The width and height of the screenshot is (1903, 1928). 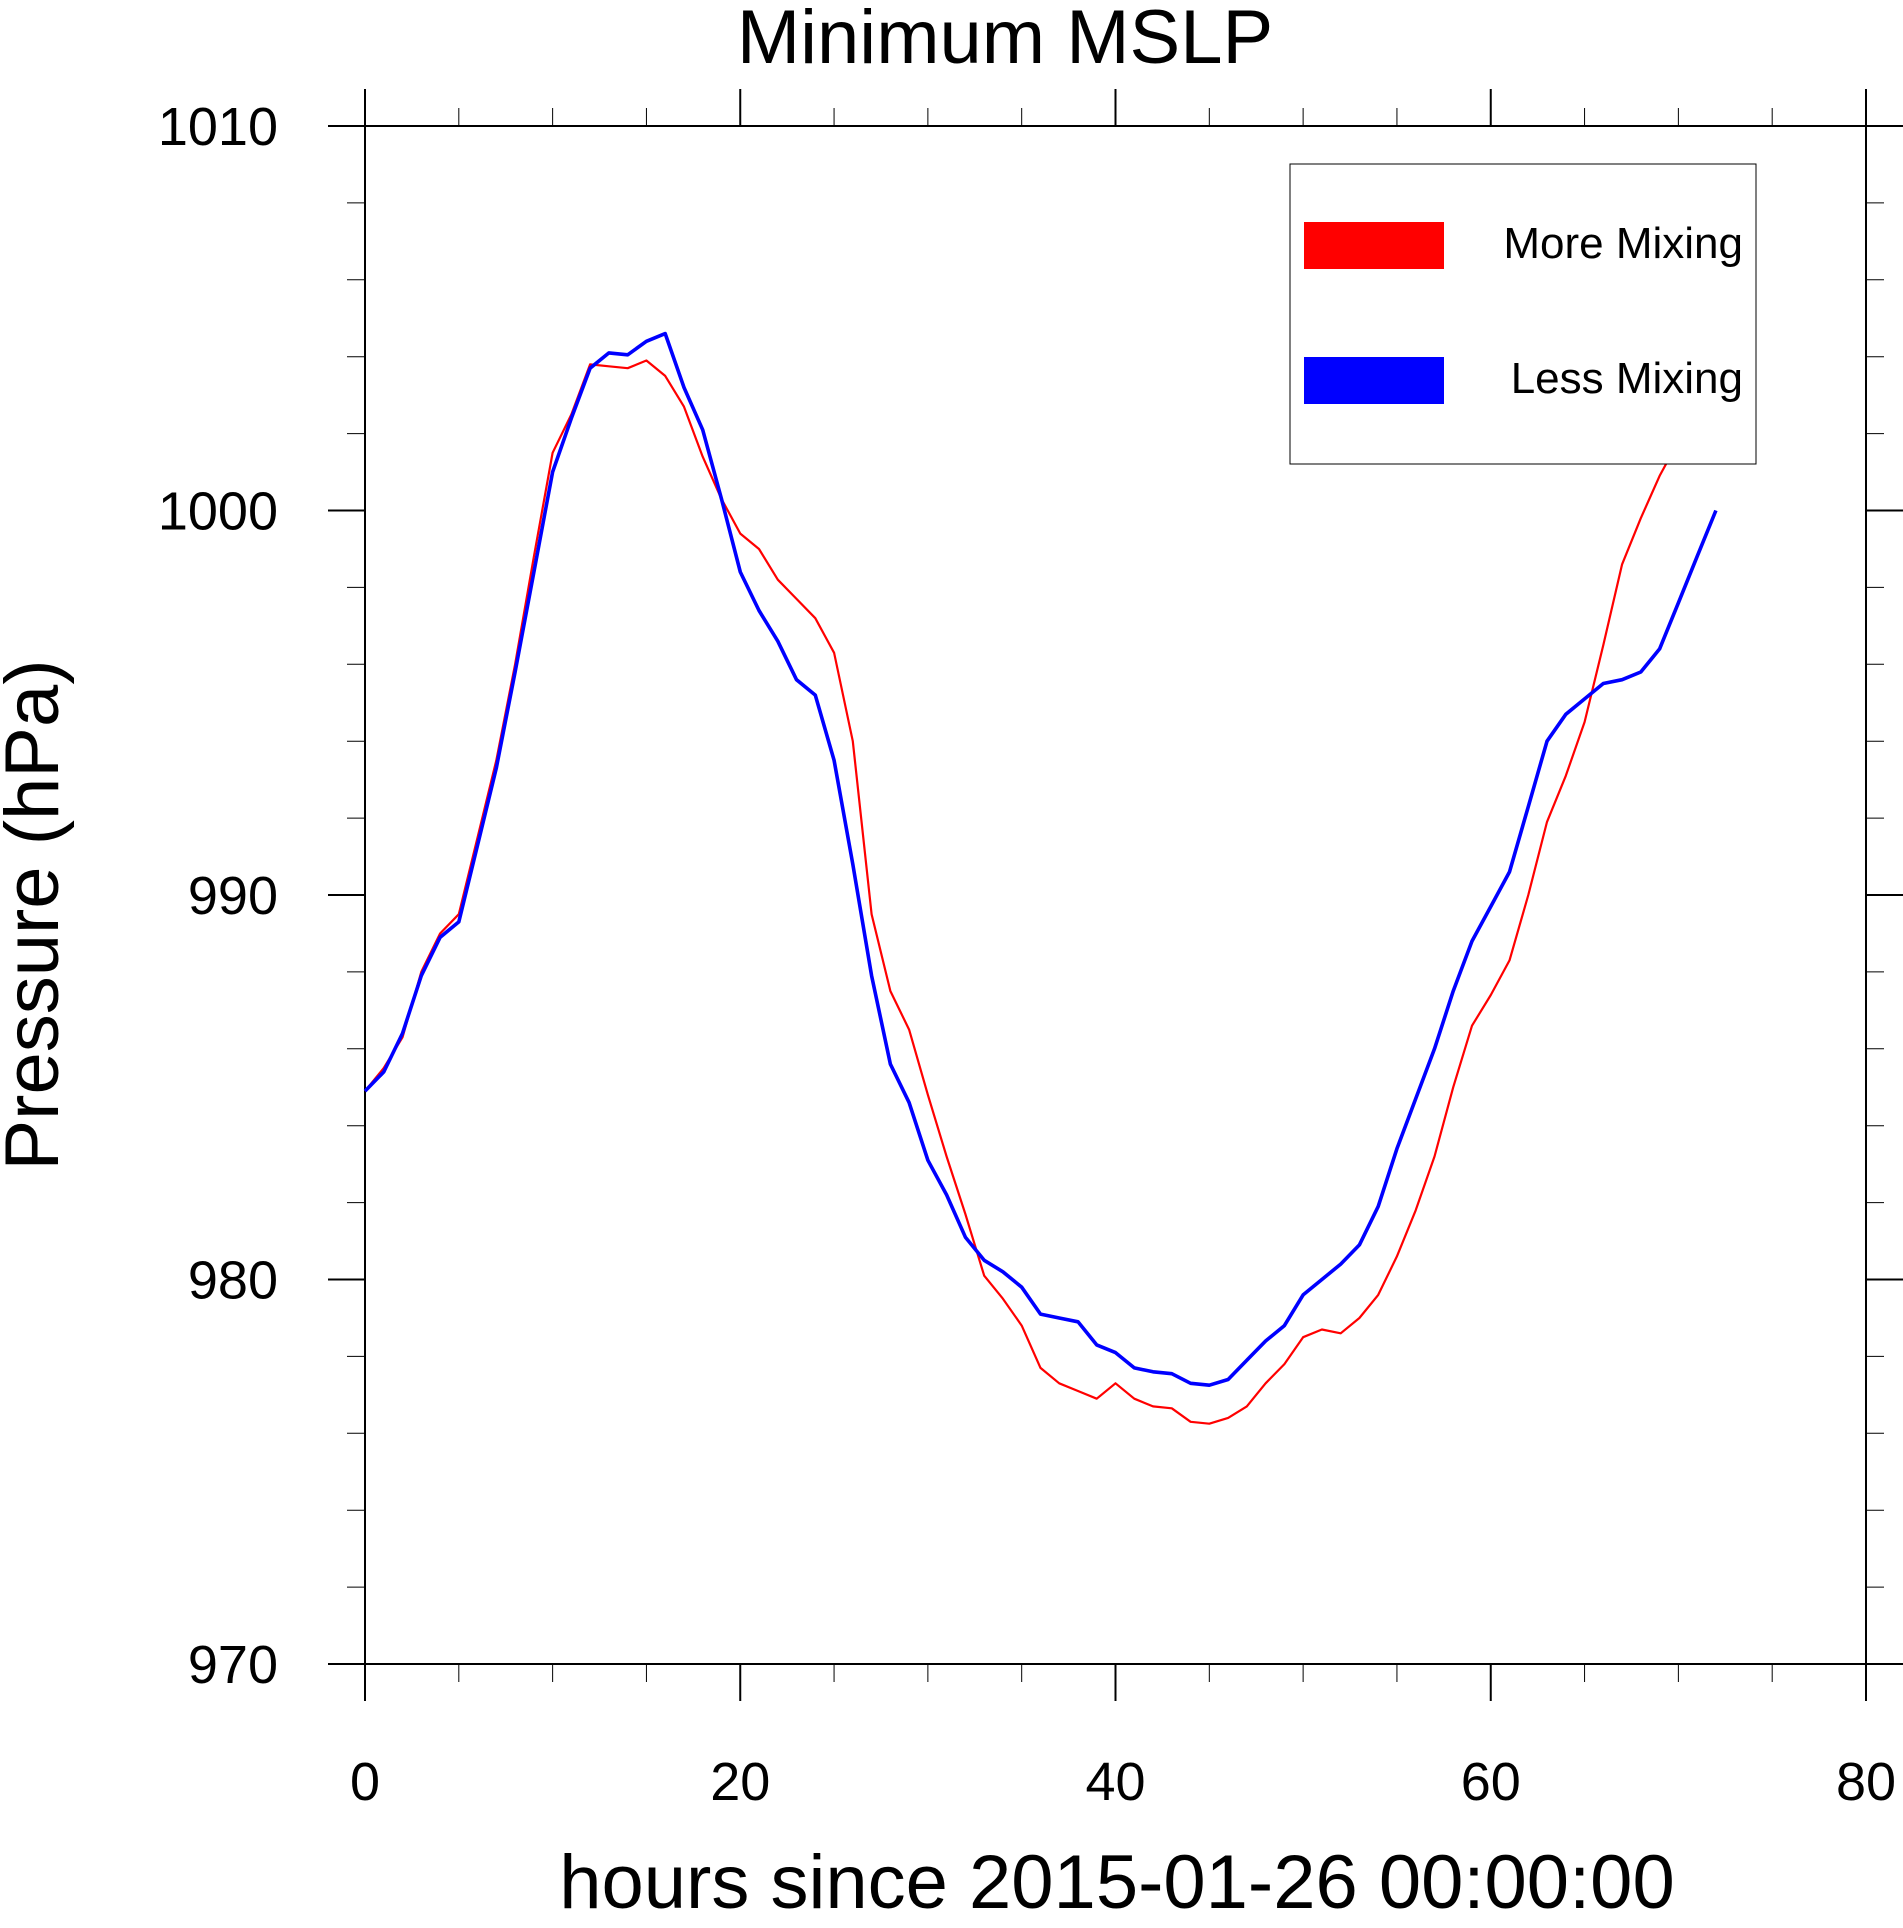 I want to click on legend-swatch-more-mixing, so click(x=1374, y=245).